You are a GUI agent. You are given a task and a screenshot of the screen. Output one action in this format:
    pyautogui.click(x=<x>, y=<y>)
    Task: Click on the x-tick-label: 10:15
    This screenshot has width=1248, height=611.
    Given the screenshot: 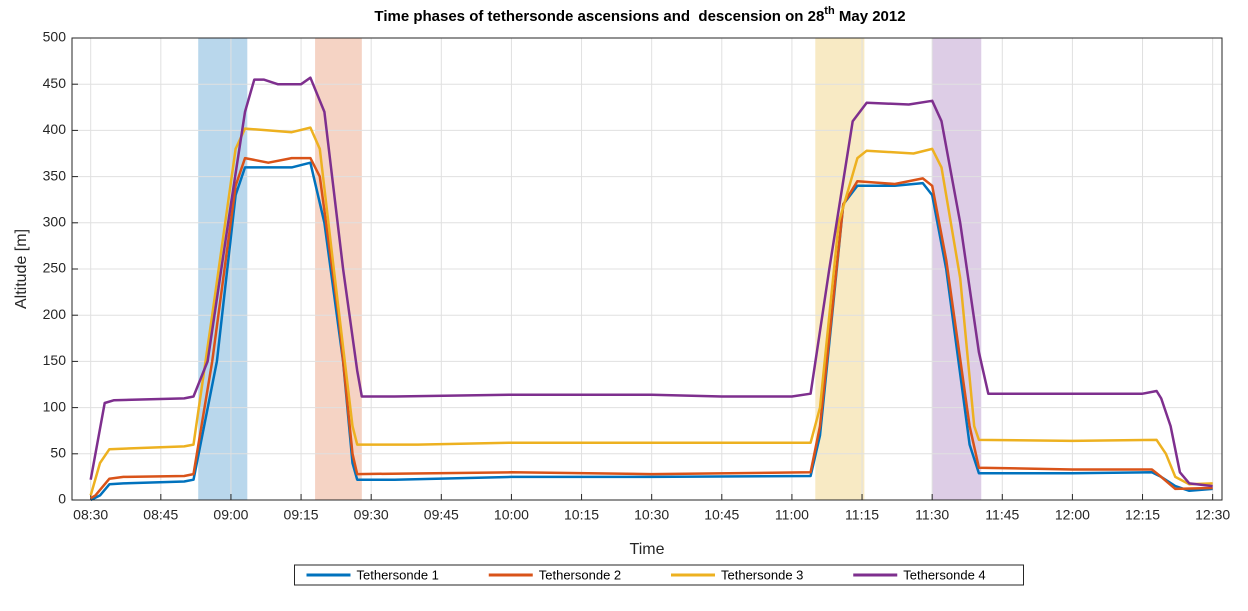 What is the action you would take?
    pyautogui.click(x=581, y=515)
    